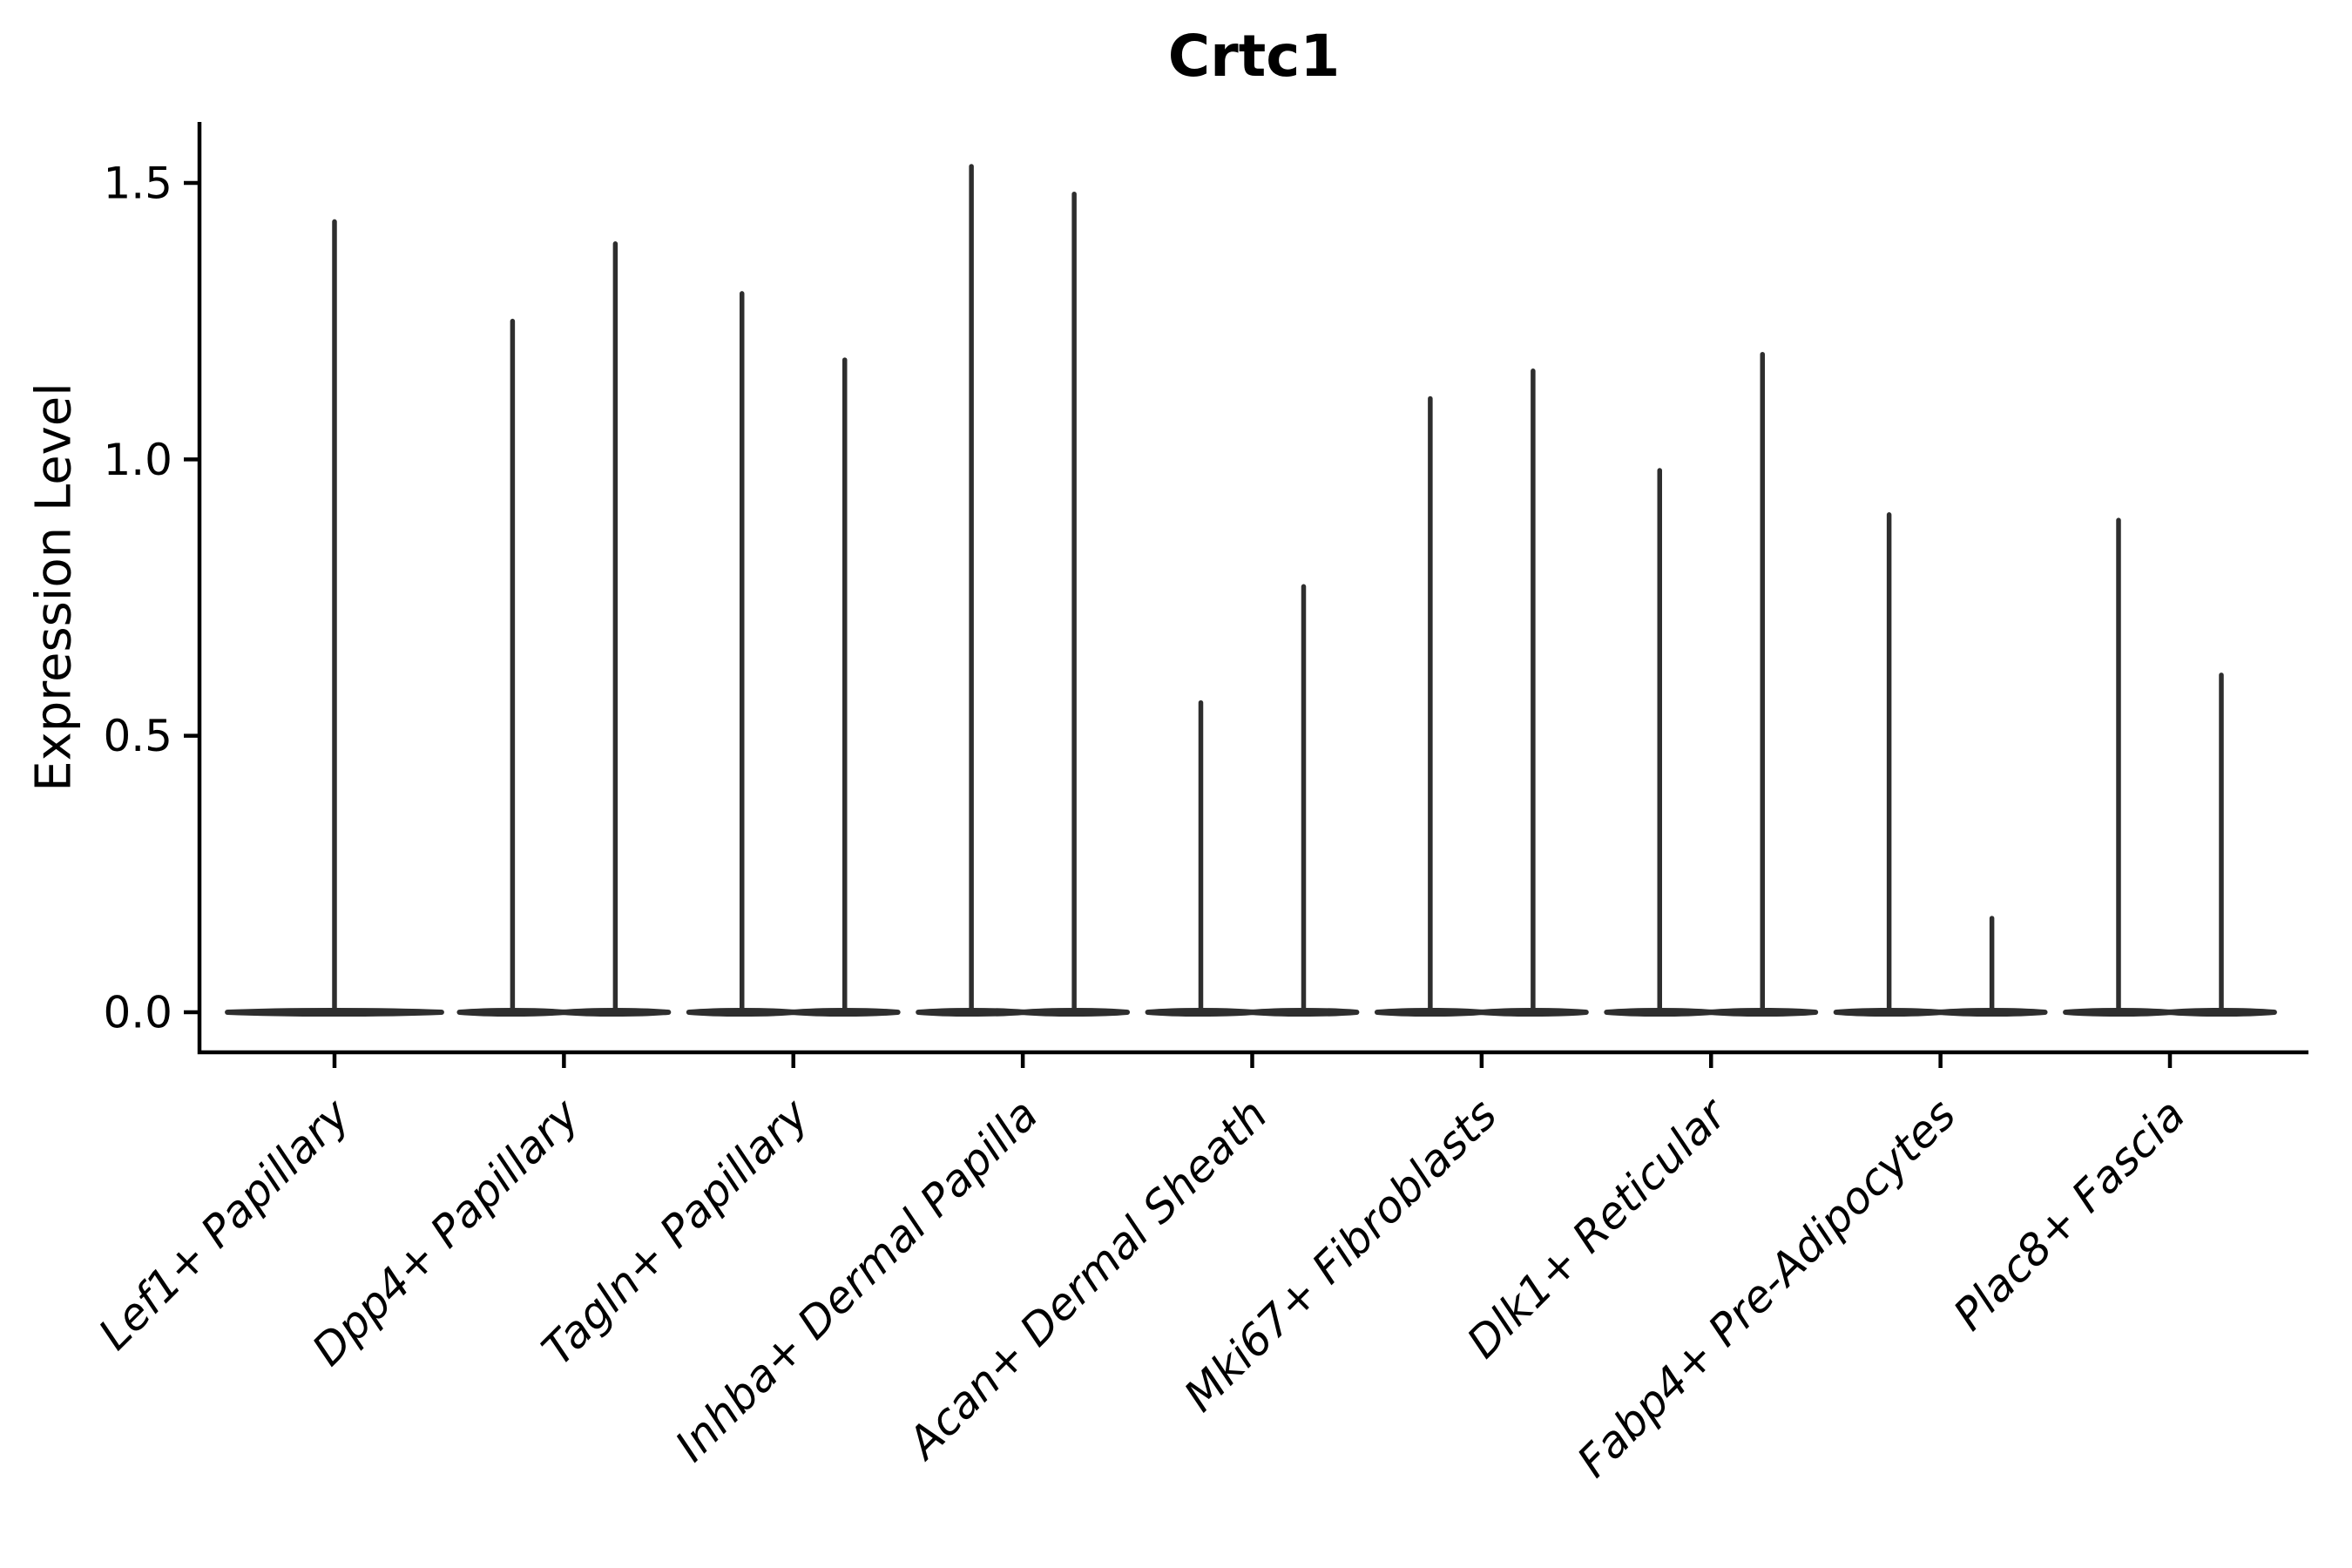 The image size is (2352, 1568). Describe the element at coordinates (225, 1223) in the screenshot. I see `x-tick-label-0: Lef1+ Papillary` at that location.